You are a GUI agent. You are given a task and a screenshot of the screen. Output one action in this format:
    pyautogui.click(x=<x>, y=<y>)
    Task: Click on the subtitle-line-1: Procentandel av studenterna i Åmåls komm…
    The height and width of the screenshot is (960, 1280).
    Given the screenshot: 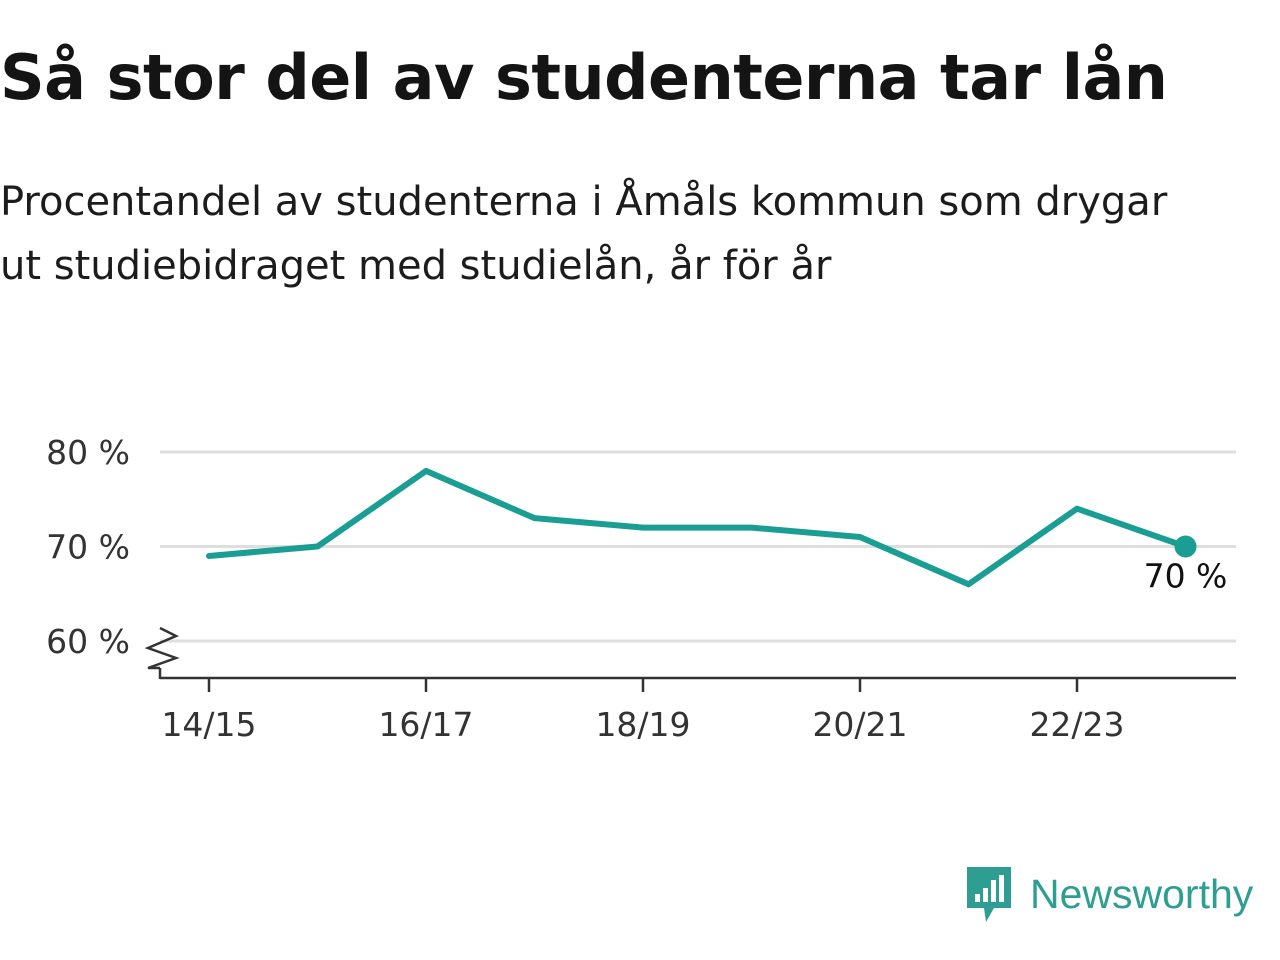 What is the action you would take?
    pyautogui.click(x=584, y=202)
    